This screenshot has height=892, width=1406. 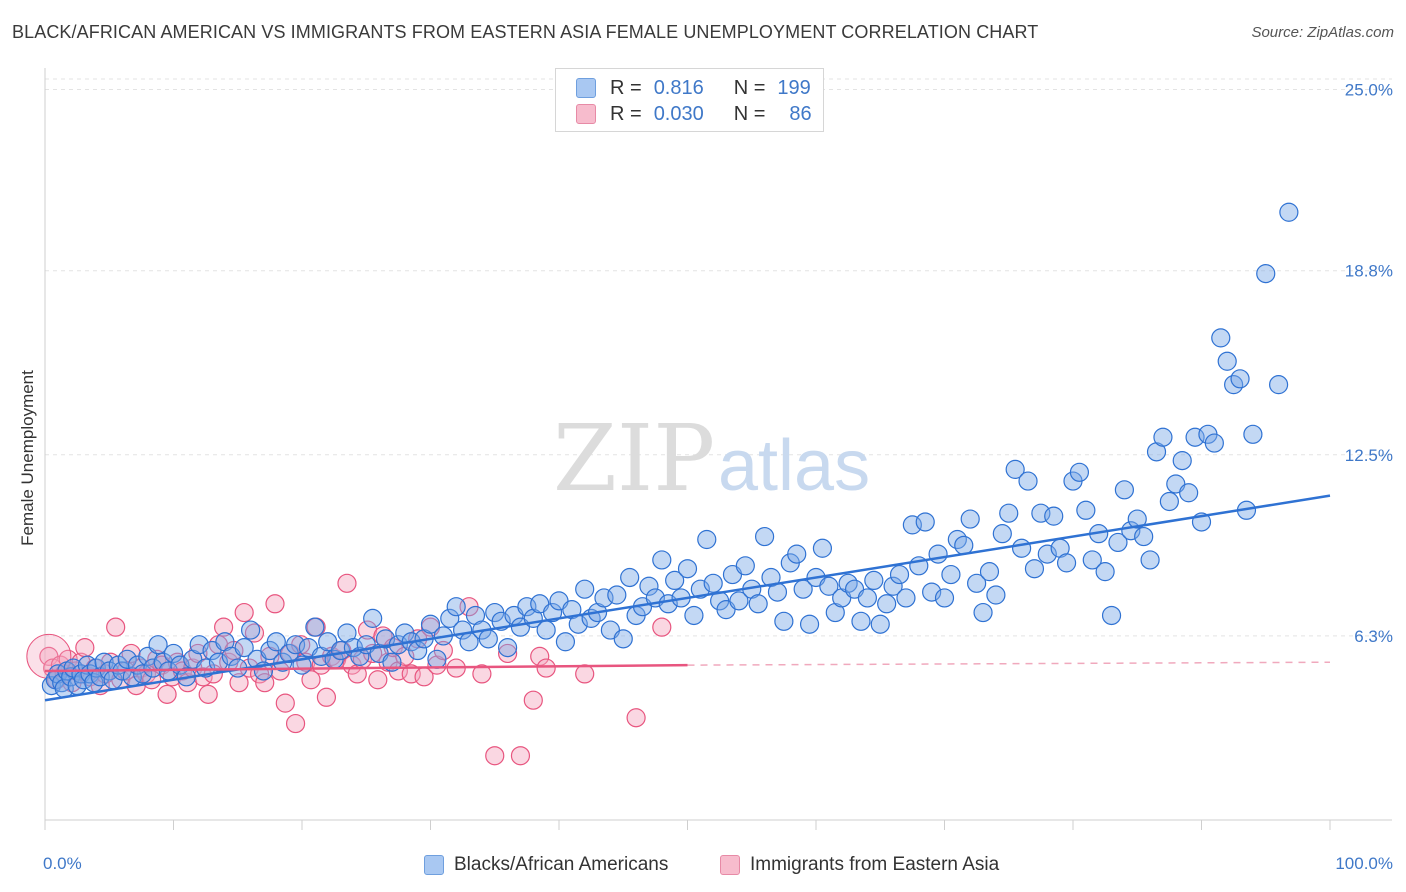 What do you see at coordinates (794, 87) in the screenshot?
I see `legend-n-value: 199` at bounding box center [794, 87].